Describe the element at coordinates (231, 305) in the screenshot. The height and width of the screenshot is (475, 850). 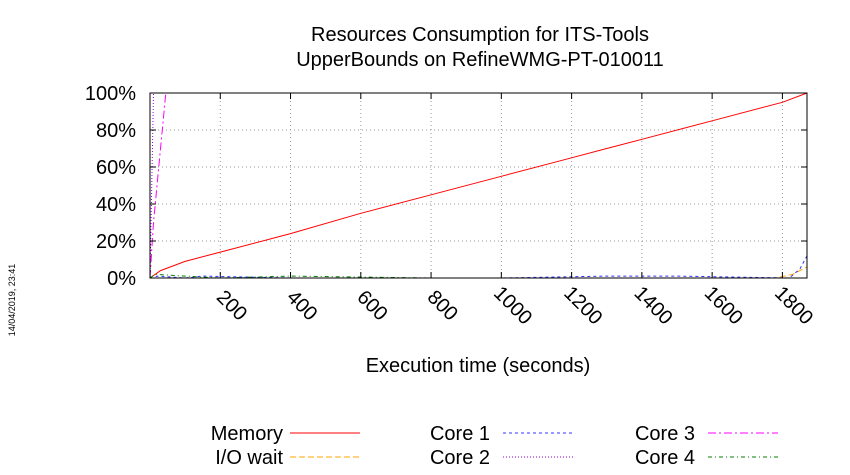
I see `x-tick-label: 200` at that location.